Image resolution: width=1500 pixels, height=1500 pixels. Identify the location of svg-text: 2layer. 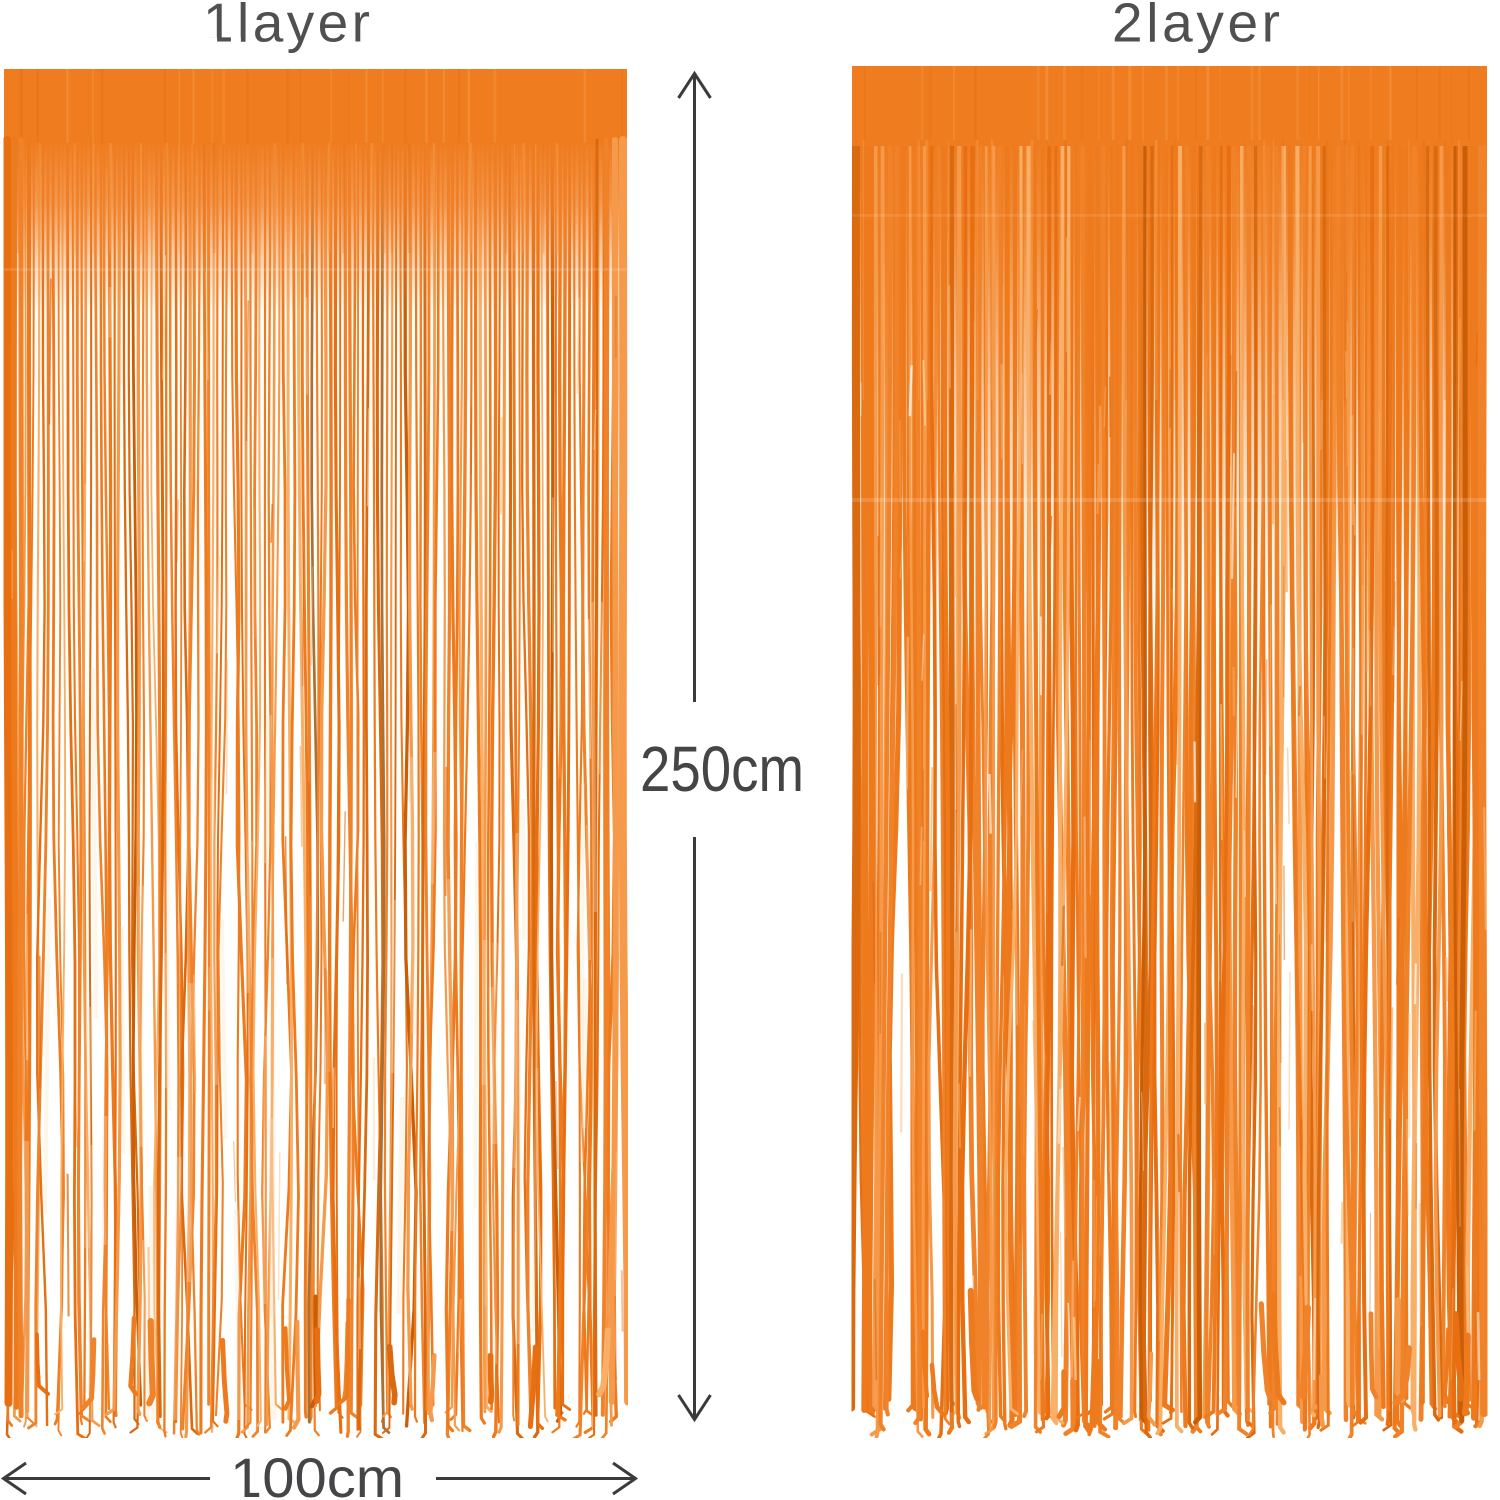
(1196, 27).